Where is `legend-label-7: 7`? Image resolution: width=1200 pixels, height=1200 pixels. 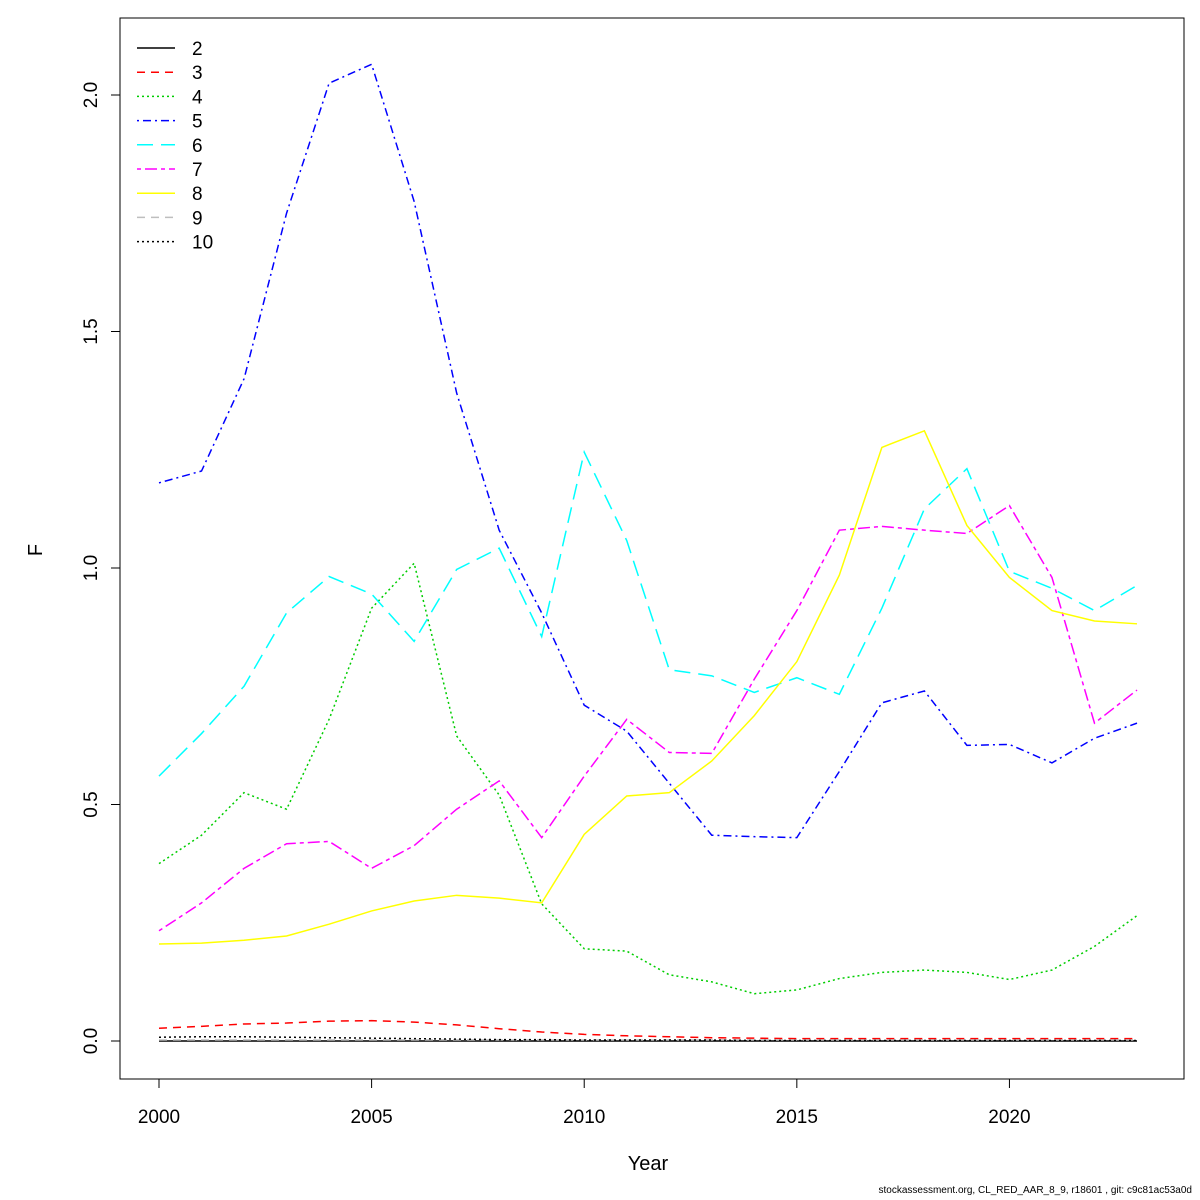
legend-label-7: 7 is located at coordinates (197, 170).